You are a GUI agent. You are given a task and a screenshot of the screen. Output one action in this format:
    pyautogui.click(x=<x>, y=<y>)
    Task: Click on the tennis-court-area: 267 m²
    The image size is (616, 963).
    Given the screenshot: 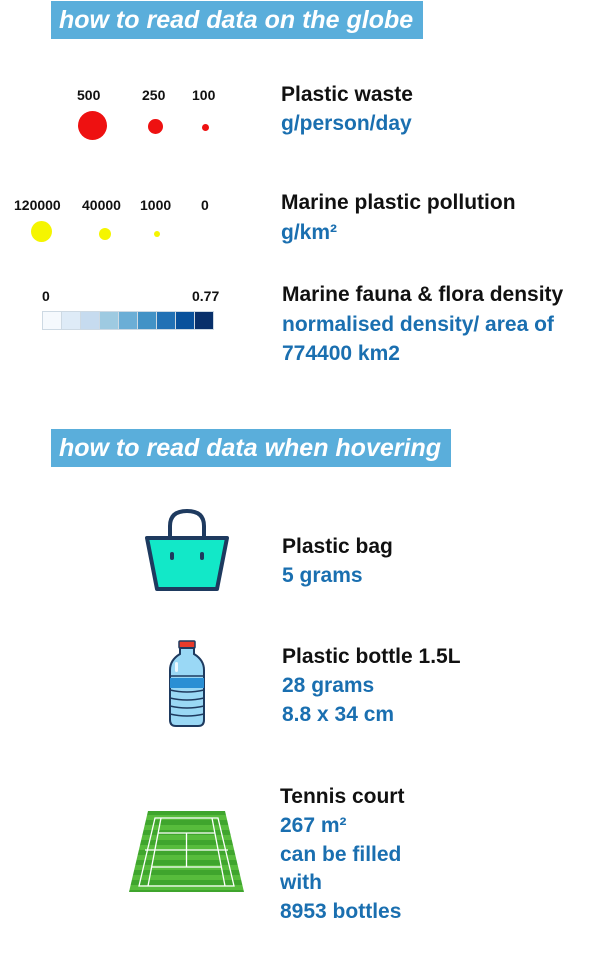 What is the action you would take?
    pyautogui.click(x=313, y=825)
    